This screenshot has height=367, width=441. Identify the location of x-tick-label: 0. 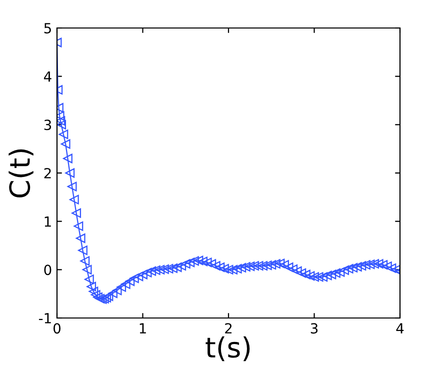
(56, 328).